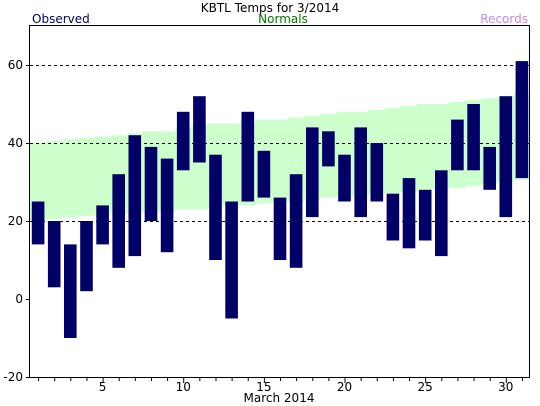 The image size is (540, 406). I want to click on y-tick-label-40: 40, so click(15, 143).